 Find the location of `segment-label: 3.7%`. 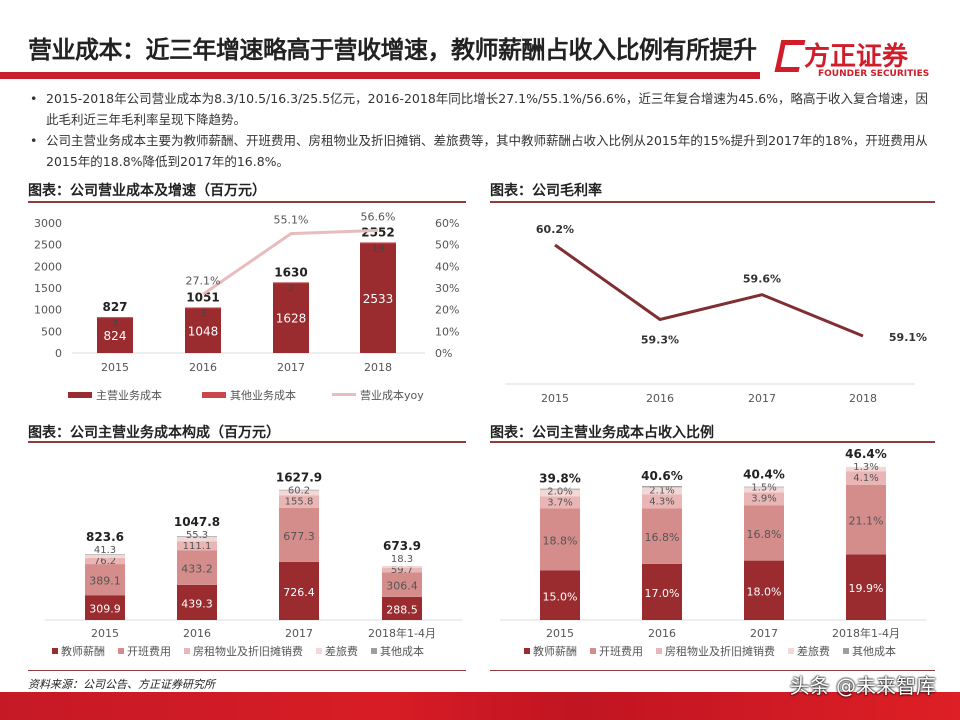

segment-label: 3.7% is located at coordinates (559, 502).